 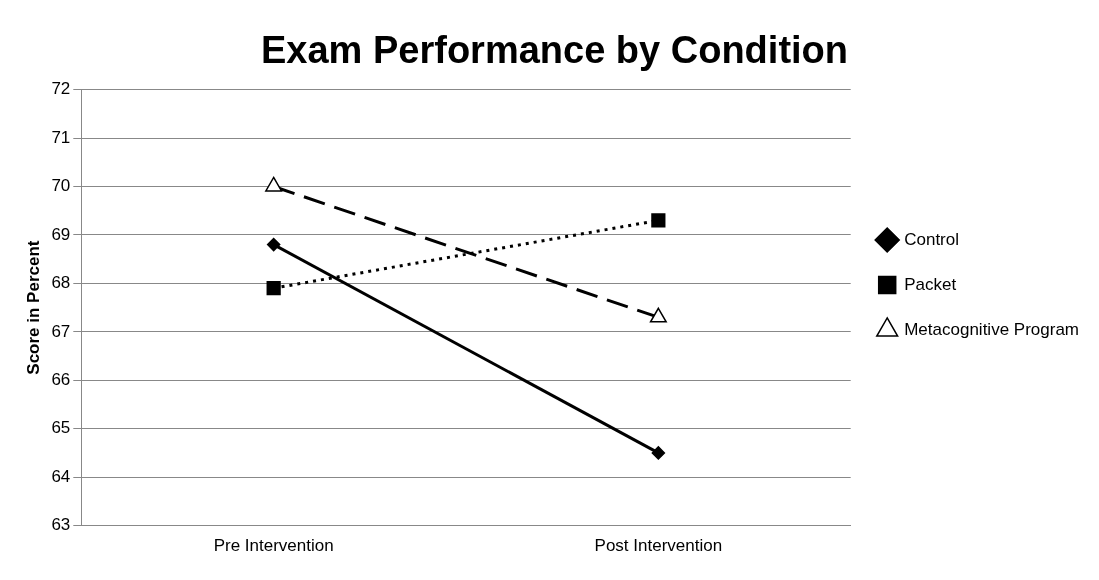 What do you see at coordinates (930, 284) in the screenshot?
I see `legend-label: Packet` at bounding box center [930, 284].